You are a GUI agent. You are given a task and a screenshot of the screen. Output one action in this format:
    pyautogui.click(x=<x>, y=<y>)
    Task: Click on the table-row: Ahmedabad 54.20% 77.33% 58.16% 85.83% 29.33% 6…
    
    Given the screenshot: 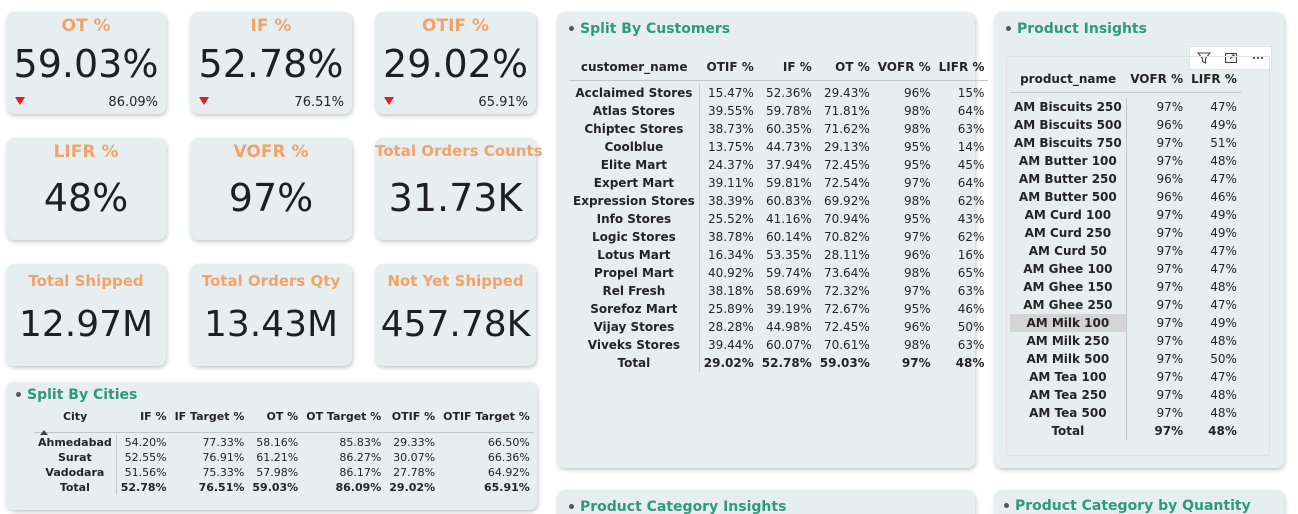 What is the action you would take?
    pyautogui.click(x=284, y=442)
    